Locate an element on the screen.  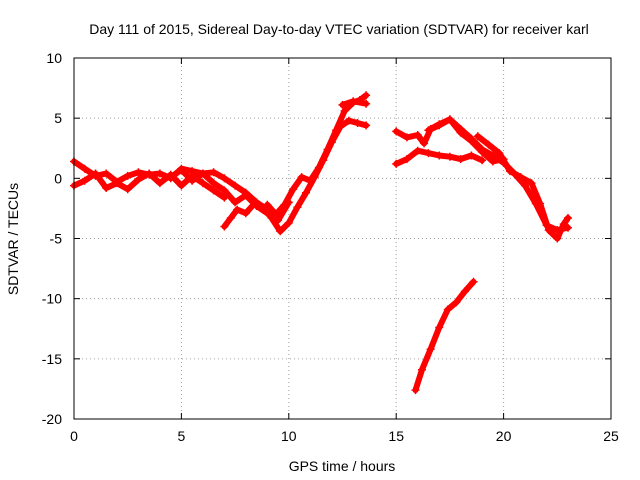
y-tick-labels: 10 5 0 -5 -10 -15 -20 is located at coordinates (52, 238).